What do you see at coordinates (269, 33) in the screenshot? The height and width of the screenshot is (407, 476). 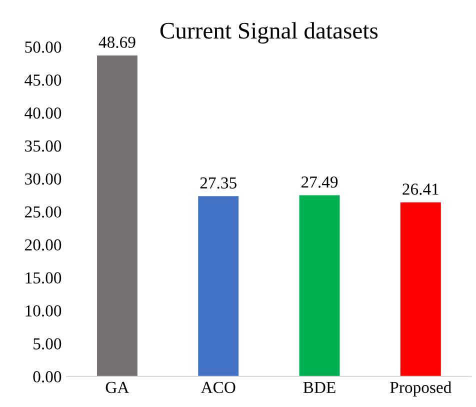 I see `chart-title: Current Signal datasets` at bounding box center [269, 33].